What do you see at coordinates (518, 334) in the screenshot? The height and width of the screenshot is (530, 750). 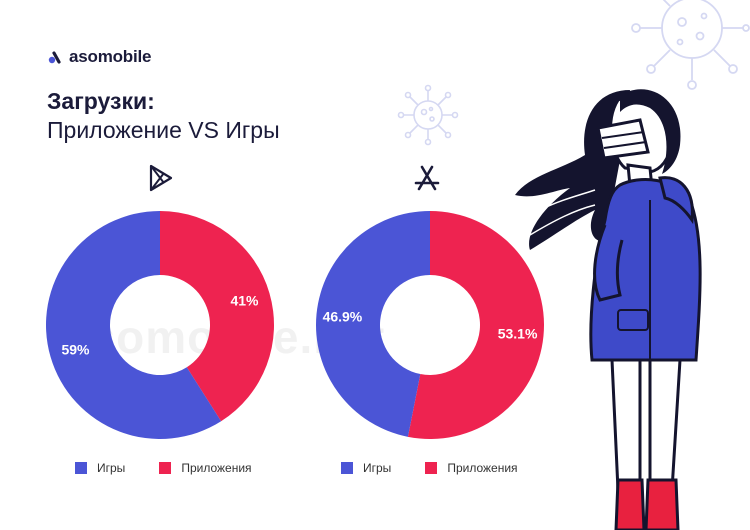 I see `data-label-apps: 53.1%` at bounding box center [518, 334].